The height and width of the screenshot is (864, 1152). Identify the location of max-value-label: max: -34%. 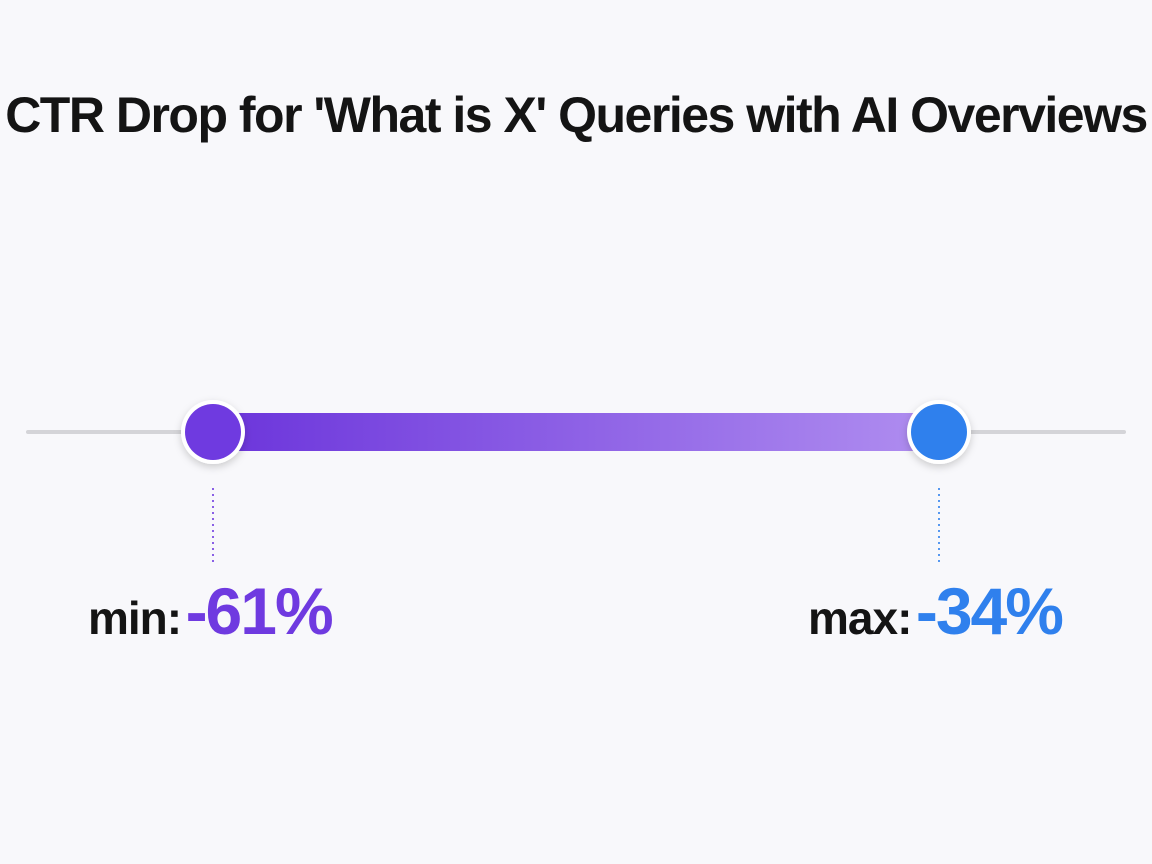
(936, 611).